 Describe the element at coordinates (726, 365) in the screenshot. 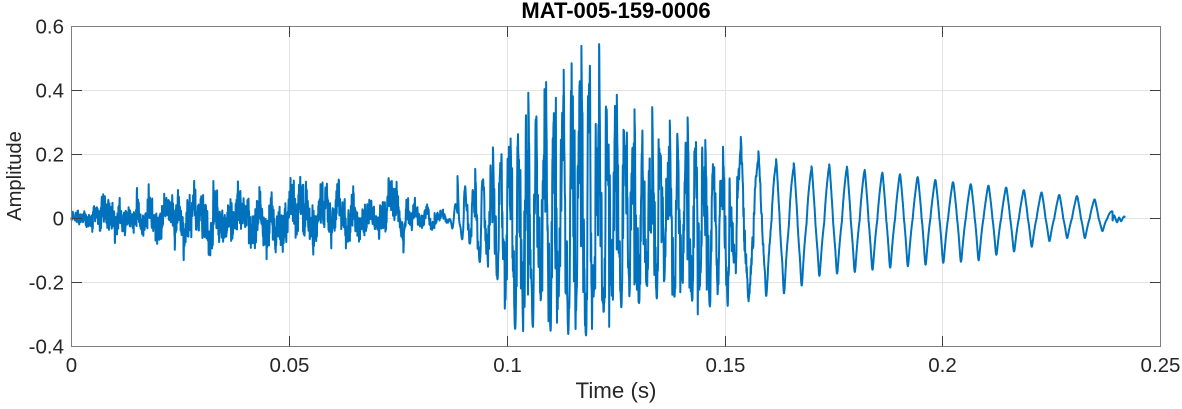

I see `svg-text: 0.15` at that location.